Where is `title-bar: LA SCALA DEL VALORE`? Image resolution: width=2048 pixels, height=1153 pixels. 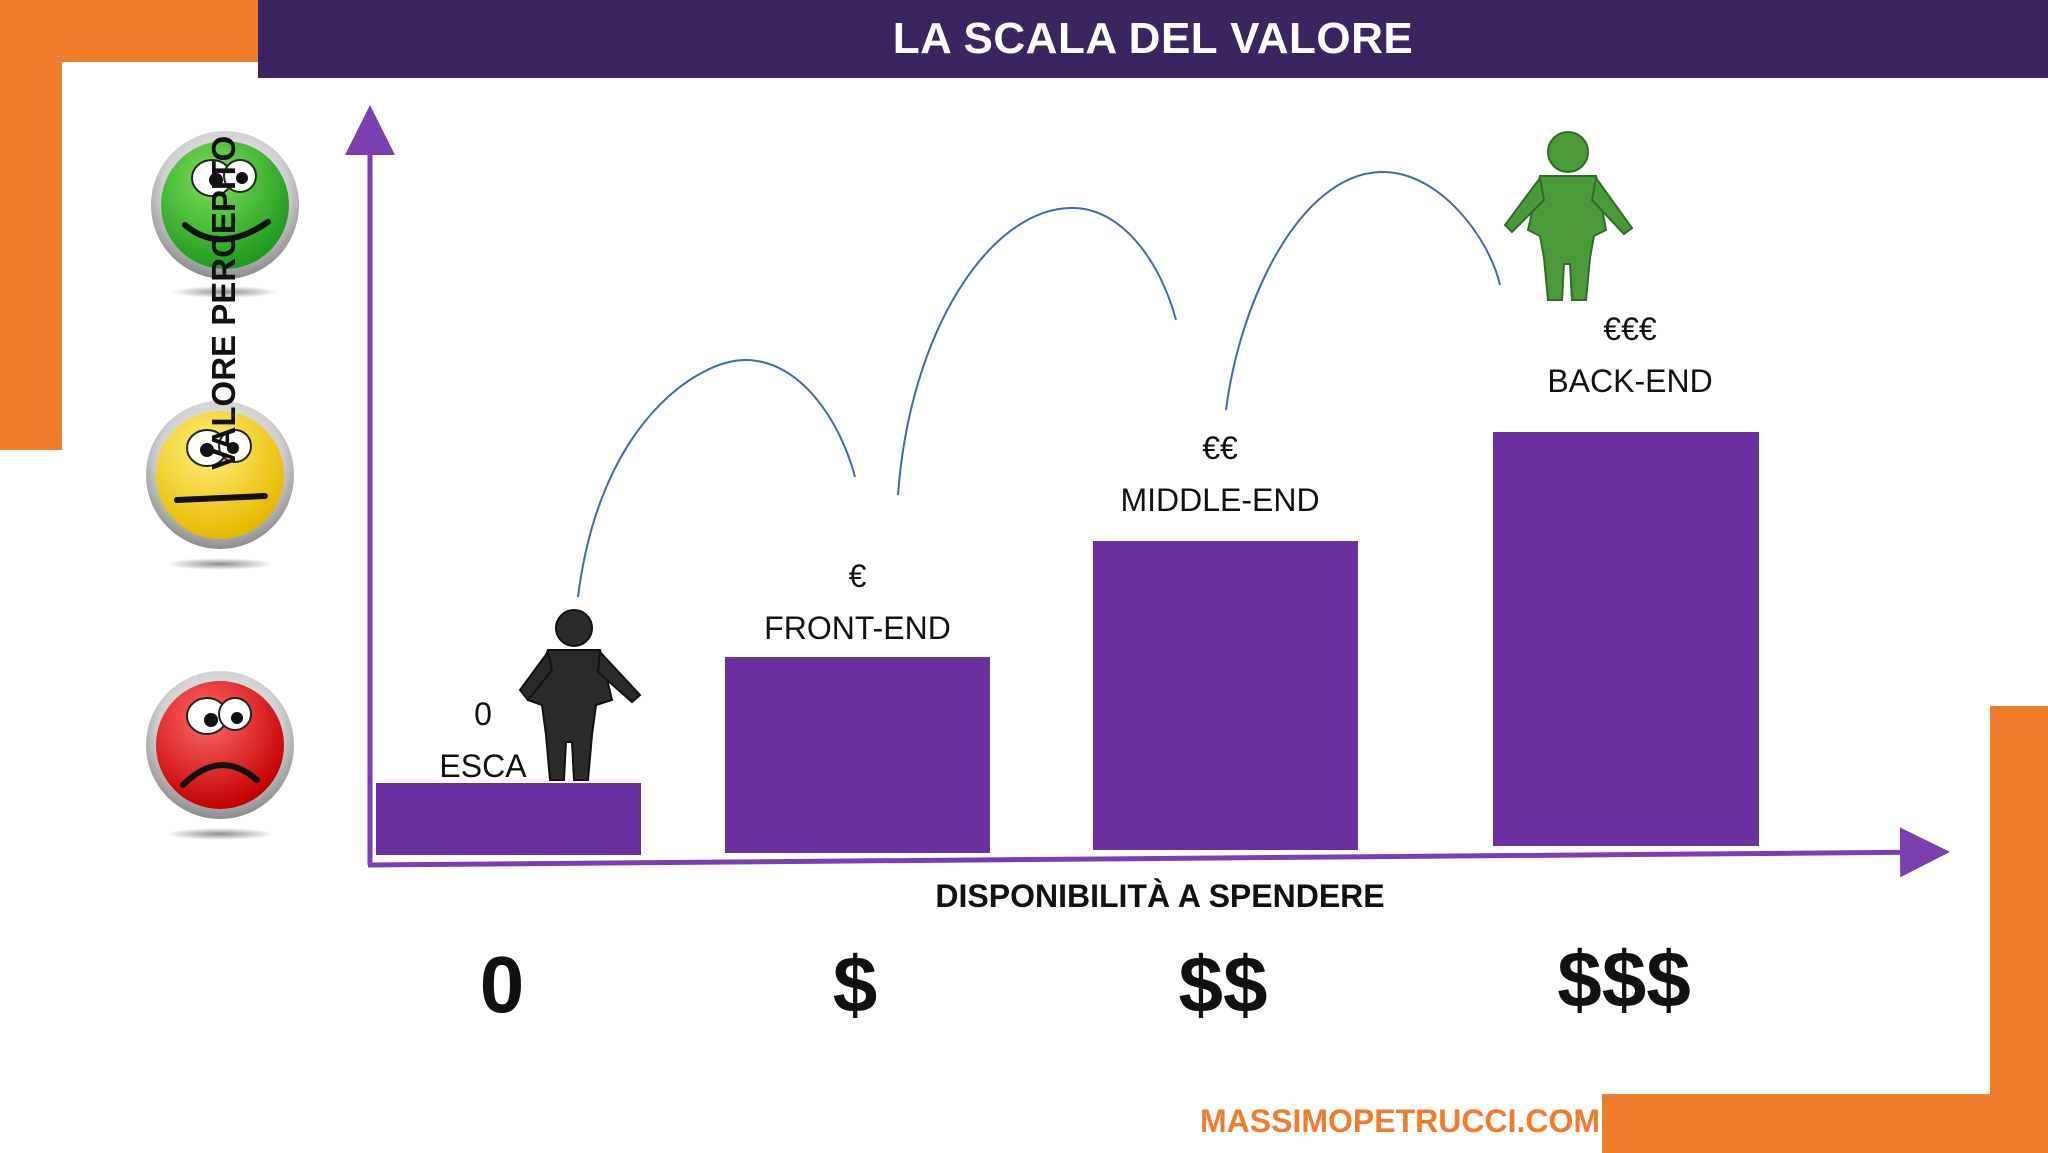
title-bar: LA SCALA DEL VALORE is located at coordinates (1153, 39).